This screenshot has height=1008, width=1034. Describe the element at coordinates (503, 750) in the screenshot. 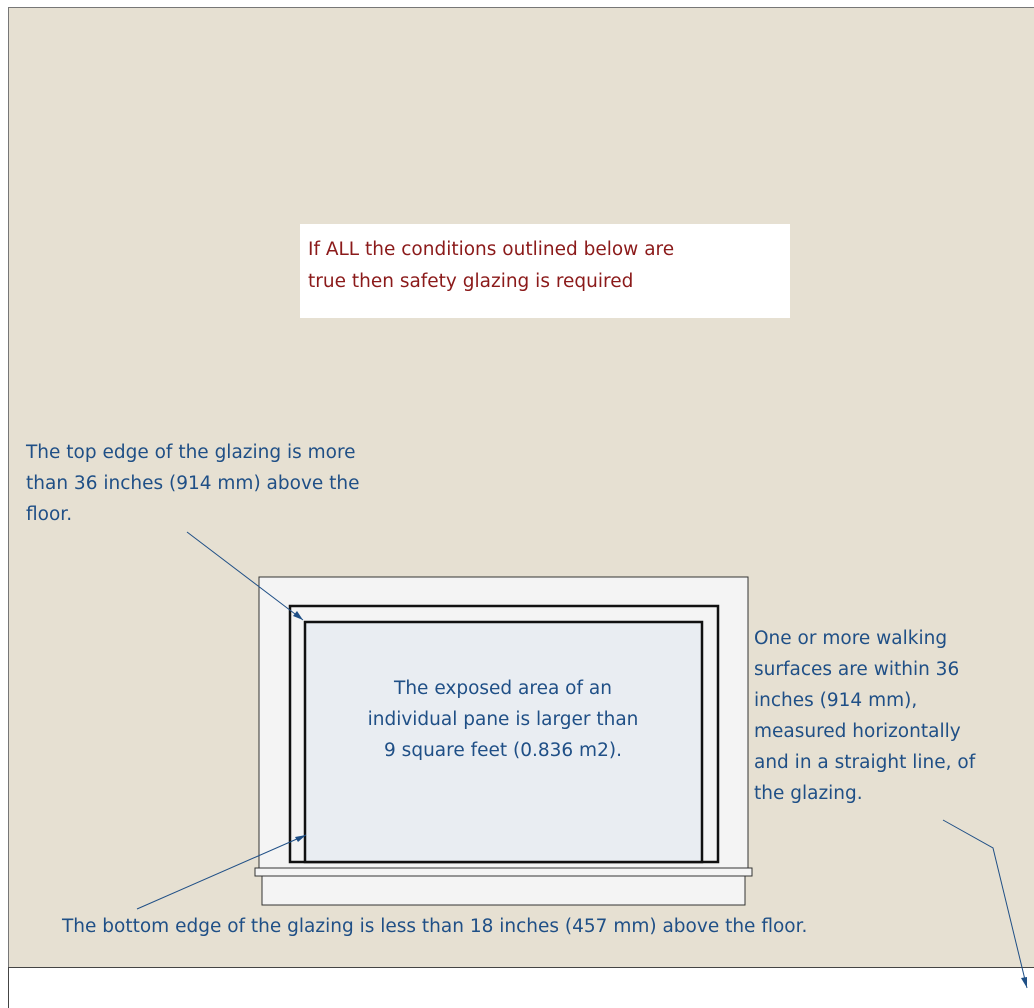

I see `annotation-line: 9 square feet (0.836 m2).` at that location.